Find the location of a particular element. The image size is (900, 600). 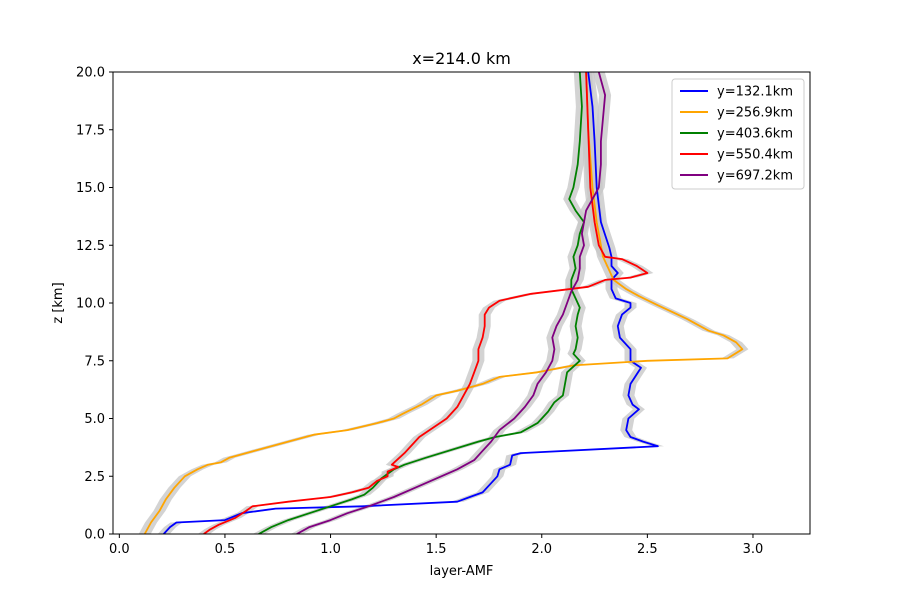

y-tick-label: 12.5 is located at coordinates (90, 246).